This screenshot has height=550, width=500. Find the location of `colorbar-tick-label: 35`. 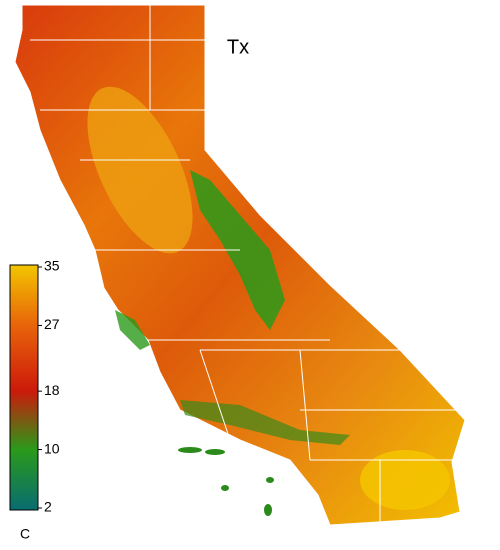

colorbar-tick-label: 35 is located at coordinates (52, 266).